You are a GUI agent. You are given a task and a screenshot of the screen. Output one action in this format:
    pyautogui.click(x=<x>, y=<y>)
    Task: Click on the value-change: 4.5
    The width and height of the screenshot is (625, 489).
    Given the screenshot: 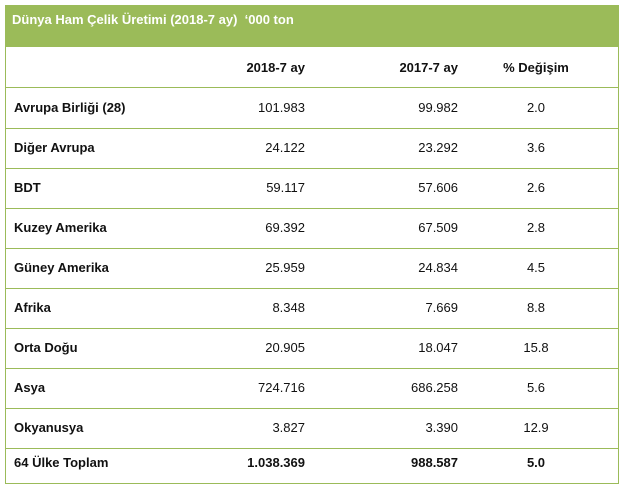 What is the action you would take?
    pyautogui.click(x=536, y=267)
    